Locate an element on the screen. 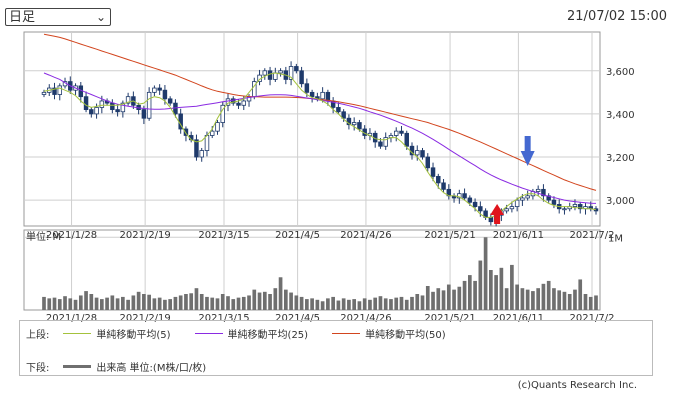 This screenshot has width=679, height=406. volume-x-tick-label: 2021/1/28 is located at coordinates (71, 318).